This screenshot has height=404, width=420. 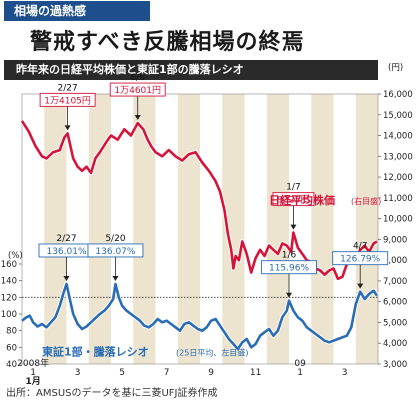 What do you see at coordinates (398, 199) in the screenshot?
I see `right-tick-label: 11,000` at bounding box center [398, 199].